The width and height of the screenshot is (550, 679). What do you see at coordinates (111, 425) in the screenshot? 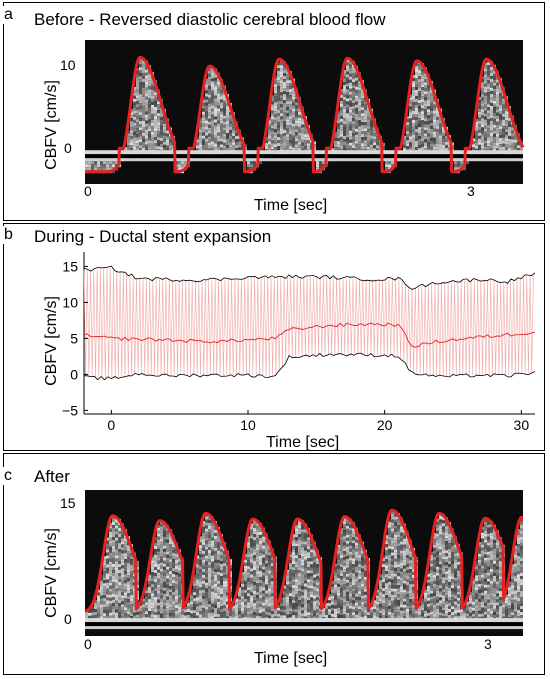
I see `x-tick-label-b: 0` at bounding box center [111, 425].